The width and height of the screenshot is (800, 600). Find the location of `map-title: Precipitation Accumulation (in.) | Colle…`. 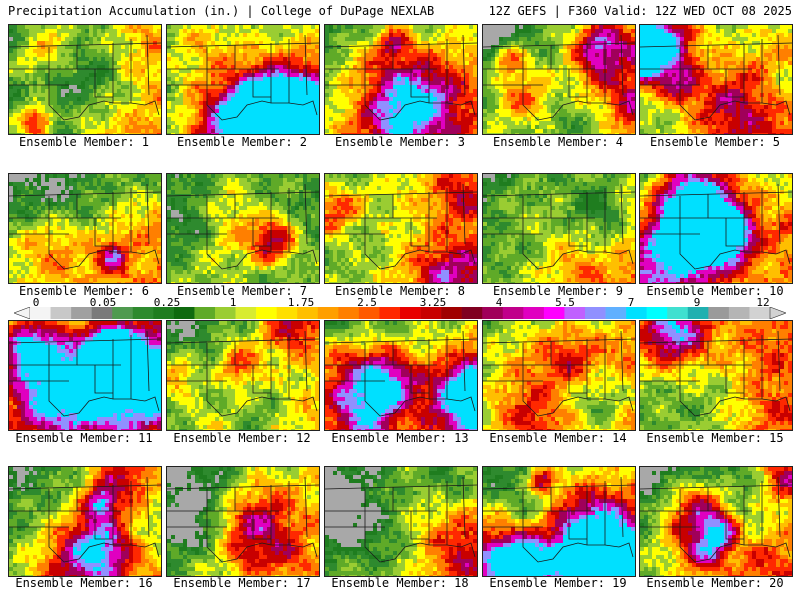

map-title: Precipitation Accumulation (in.) | Colle… is located at coordinates (221, 11).